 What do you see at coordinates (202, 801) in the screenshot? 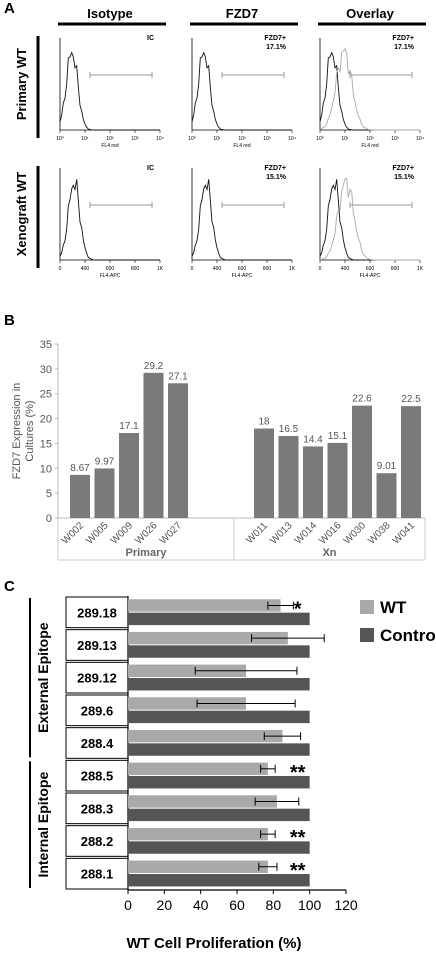
I see `bar-wt-288.3` at bounding box center [202, 801].